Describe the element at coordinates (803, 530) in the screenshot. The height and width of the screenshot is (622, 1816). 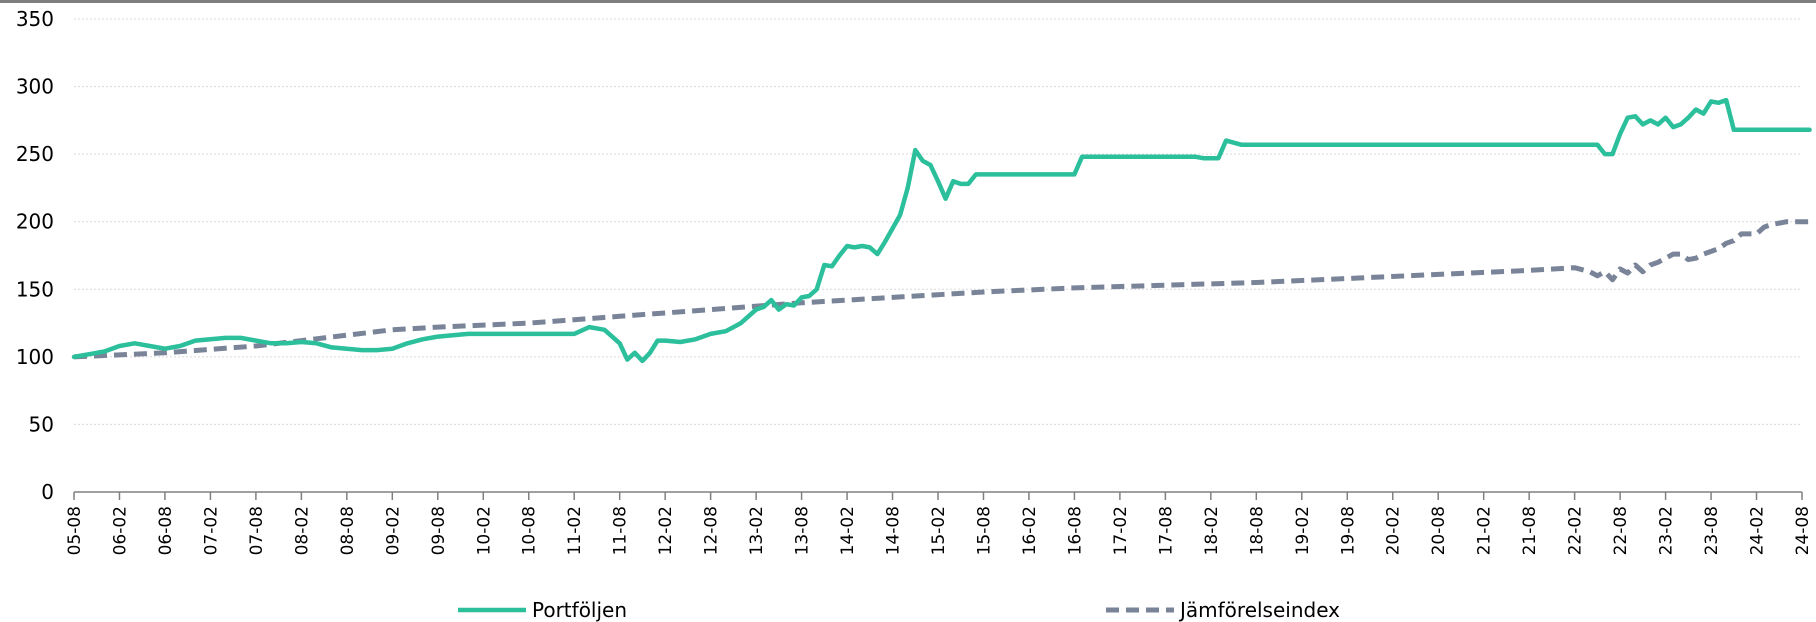
I see `x-tick-label: 13-08` at that location.